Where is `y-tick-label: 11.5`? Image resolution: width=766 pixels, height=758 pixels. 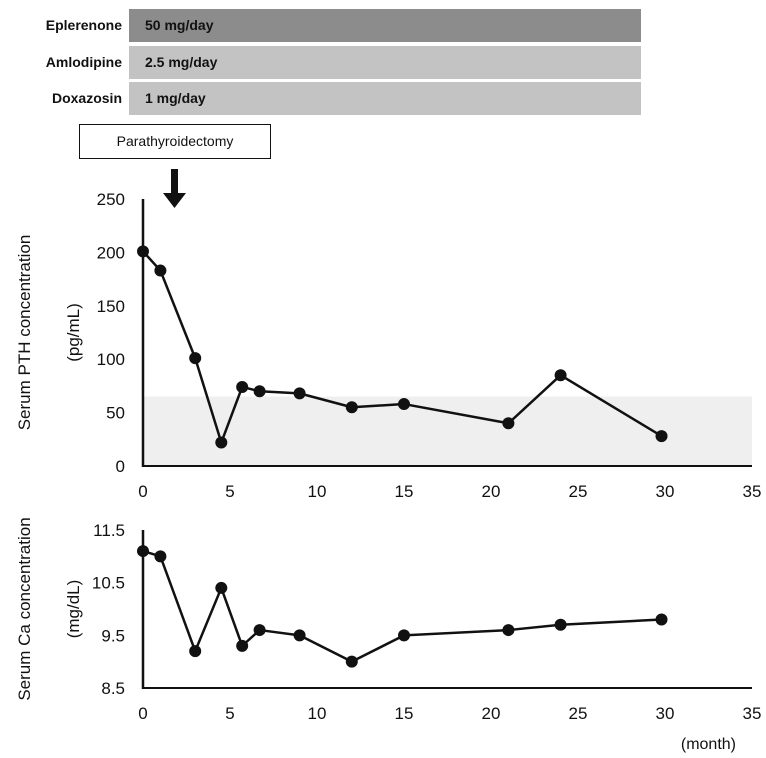
y-tick-label: 11.5 is located at coordinates (109, 530).